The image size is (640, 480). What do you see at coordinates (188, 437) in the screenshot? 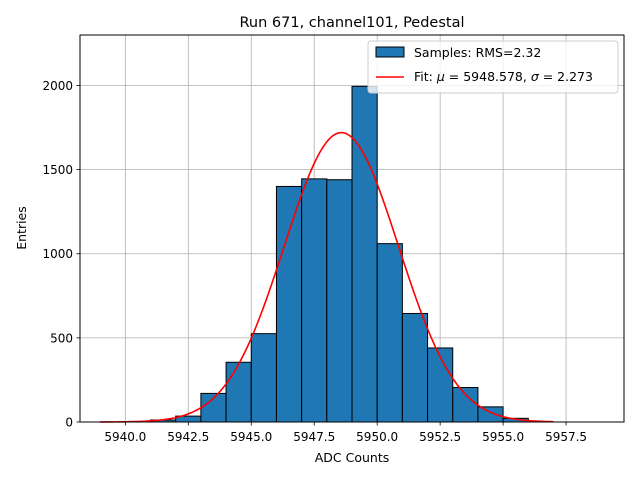
I see `x-tick-label: 5942.5` at bounding box center [188, 437].